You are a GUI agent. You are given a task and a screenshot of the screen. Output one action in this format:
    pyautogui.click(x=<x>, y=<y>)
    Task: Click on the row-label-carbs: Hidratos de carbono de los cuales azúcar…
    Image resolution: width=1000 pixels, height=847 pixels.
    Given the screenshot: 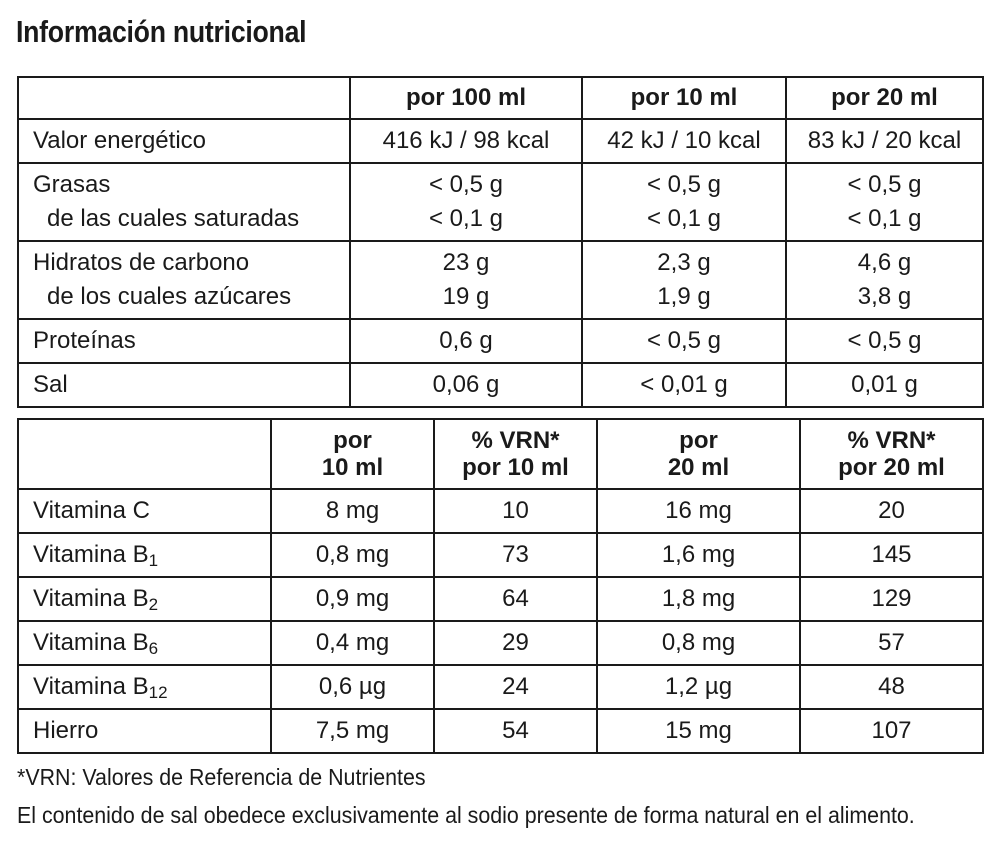 What is the action you would take?
    pyautogui.click(x=184, y=280)
    